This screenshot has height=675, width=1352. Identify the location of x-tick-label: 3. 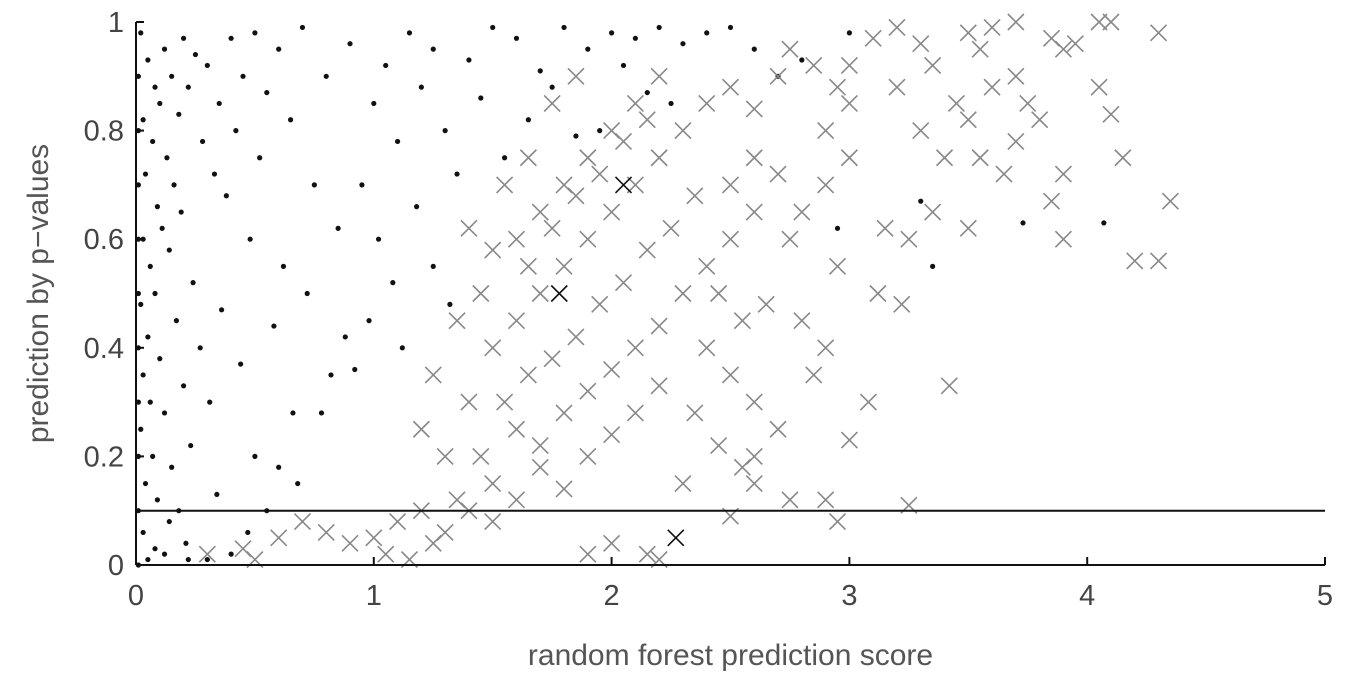
(849, 596).